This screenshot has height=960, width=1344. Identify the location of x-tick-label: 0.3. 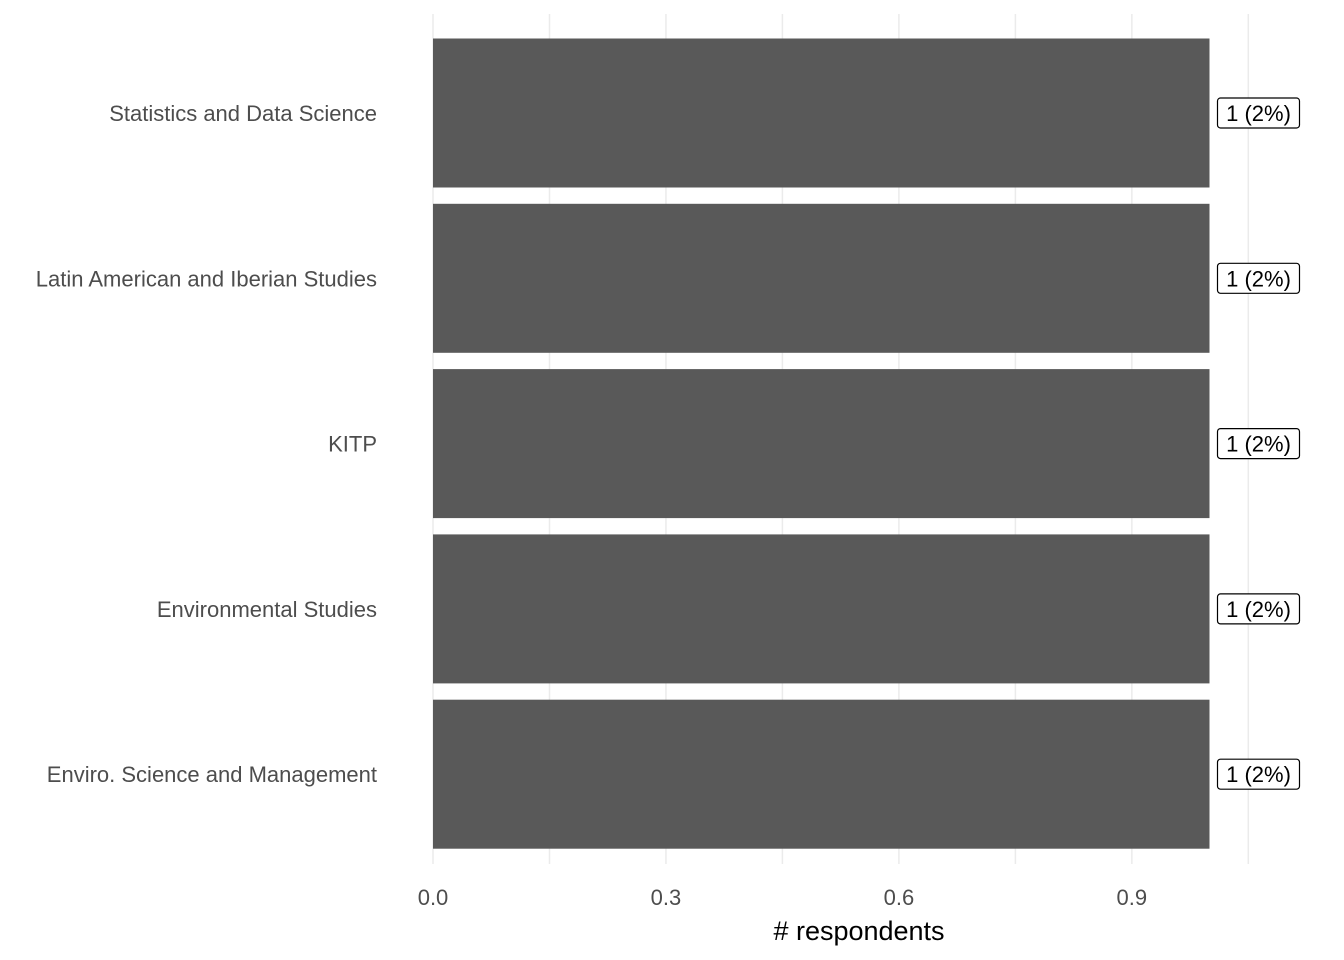
(666, 897).